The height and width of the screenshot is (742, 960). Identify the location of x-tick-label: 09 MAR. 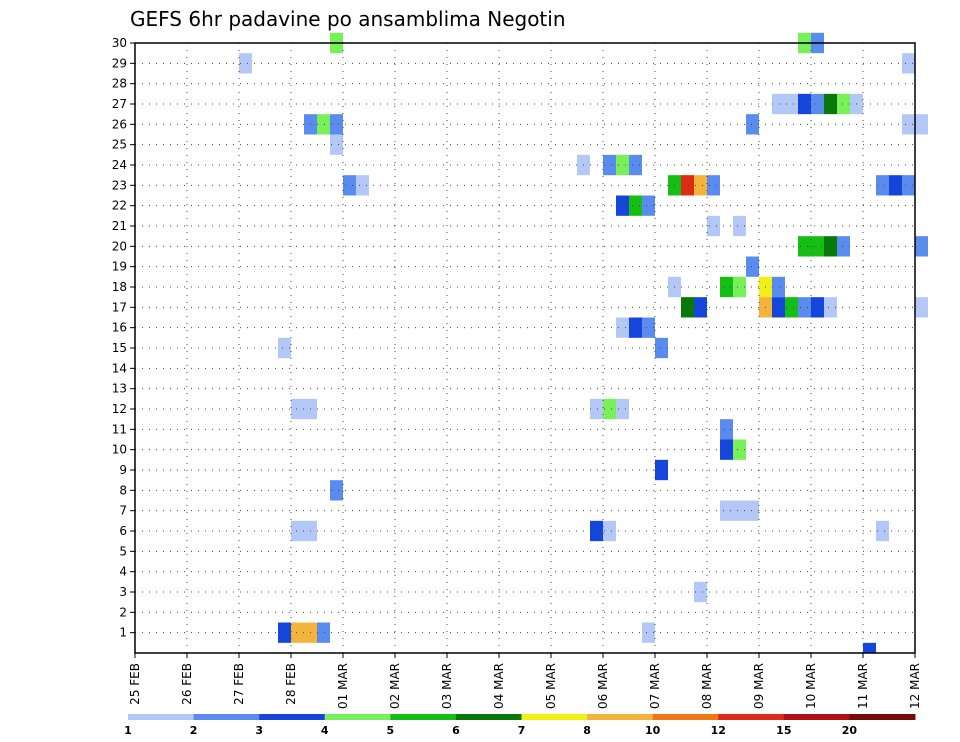
(759, 686).